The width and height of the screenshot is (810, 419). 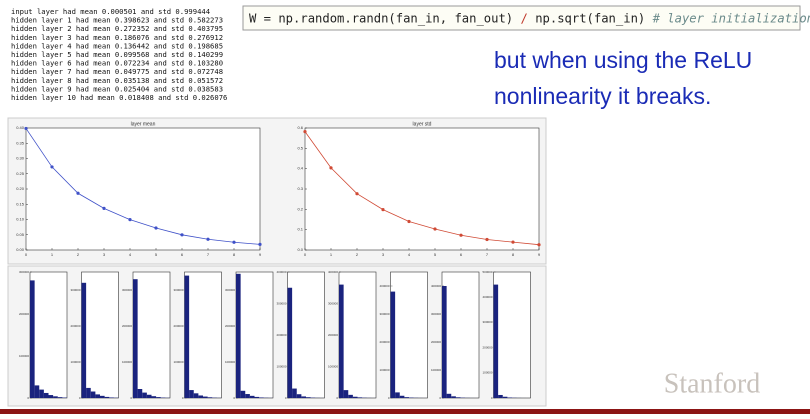 I want to click on y-tick-label: 0.00, so click(x=20, y=249).